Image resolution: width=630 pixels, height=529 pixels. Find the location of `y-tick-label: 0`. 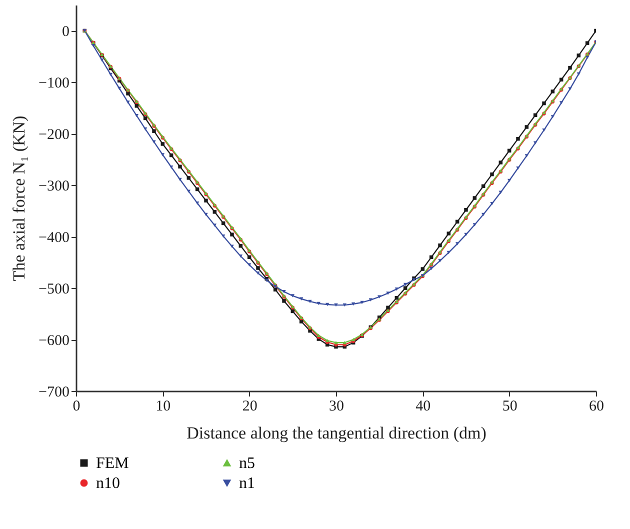

y-tick-label: 0 is located at coordinates (66, 32).